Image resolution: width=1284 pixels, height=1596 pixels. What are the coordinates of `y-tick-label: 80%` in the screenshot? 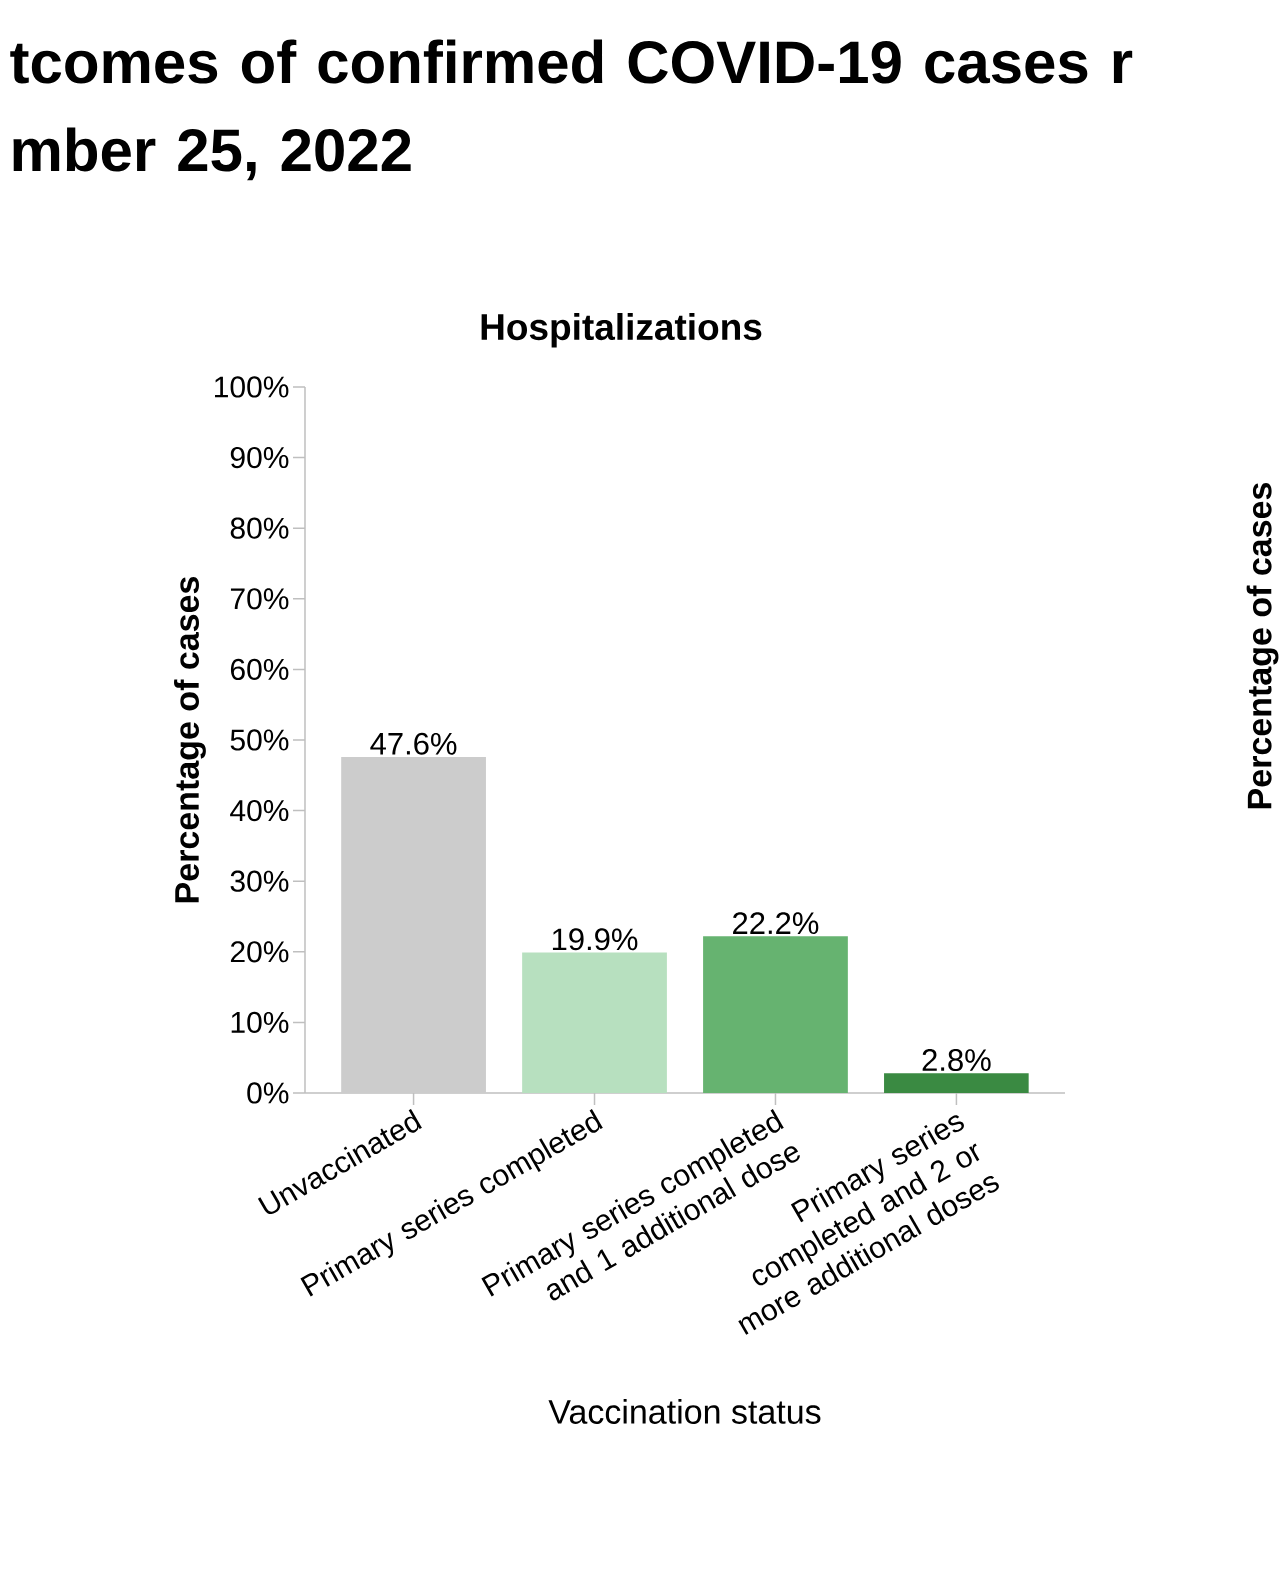 It's located at (259, 528).